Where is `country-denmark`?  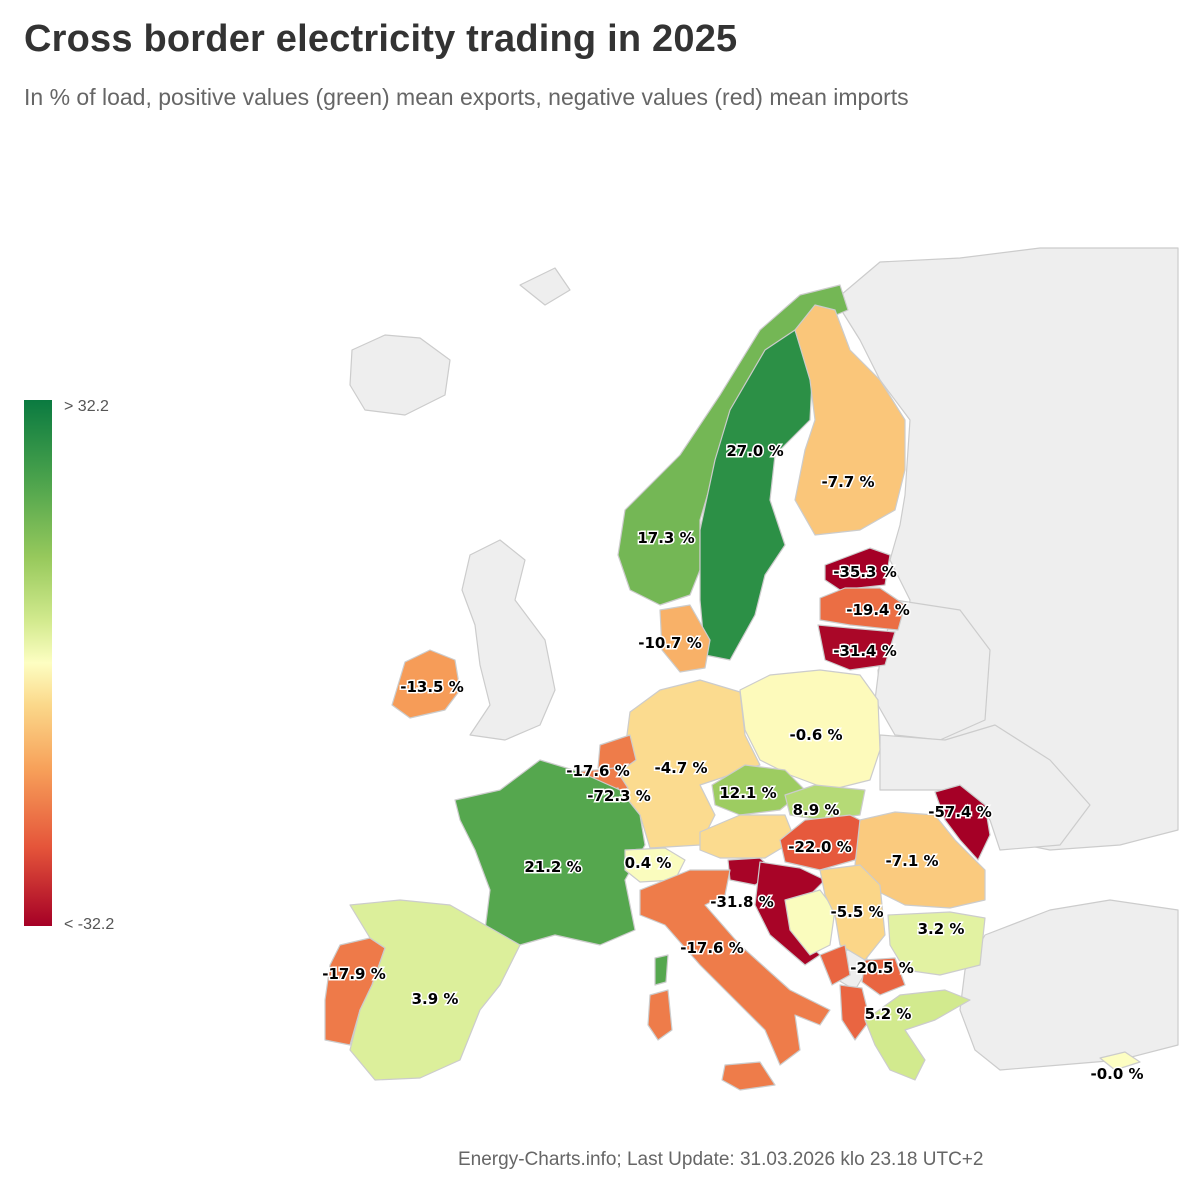
country-denmark is located at coordinates (685, 638).